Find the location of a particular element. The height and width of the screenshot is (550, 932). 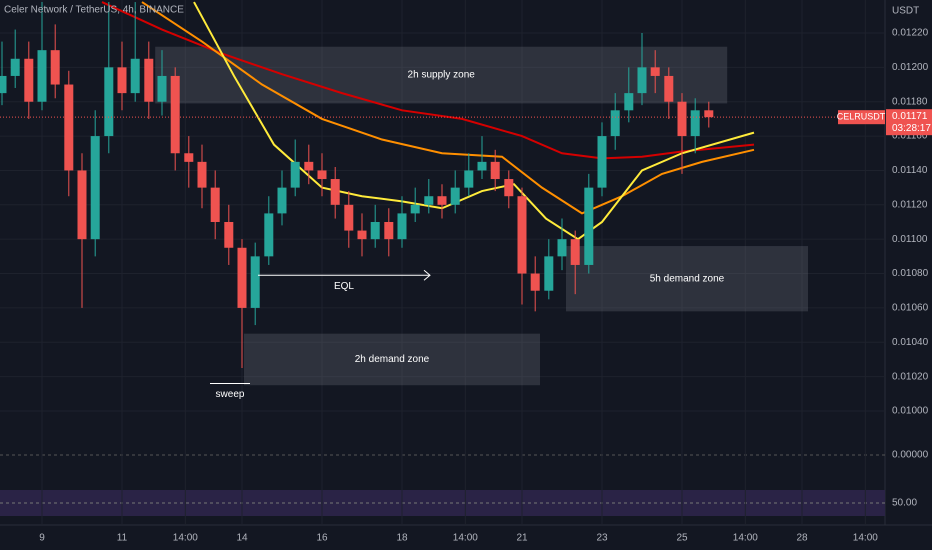

price-label: 0.01171 is located at coordinates (910, 116).